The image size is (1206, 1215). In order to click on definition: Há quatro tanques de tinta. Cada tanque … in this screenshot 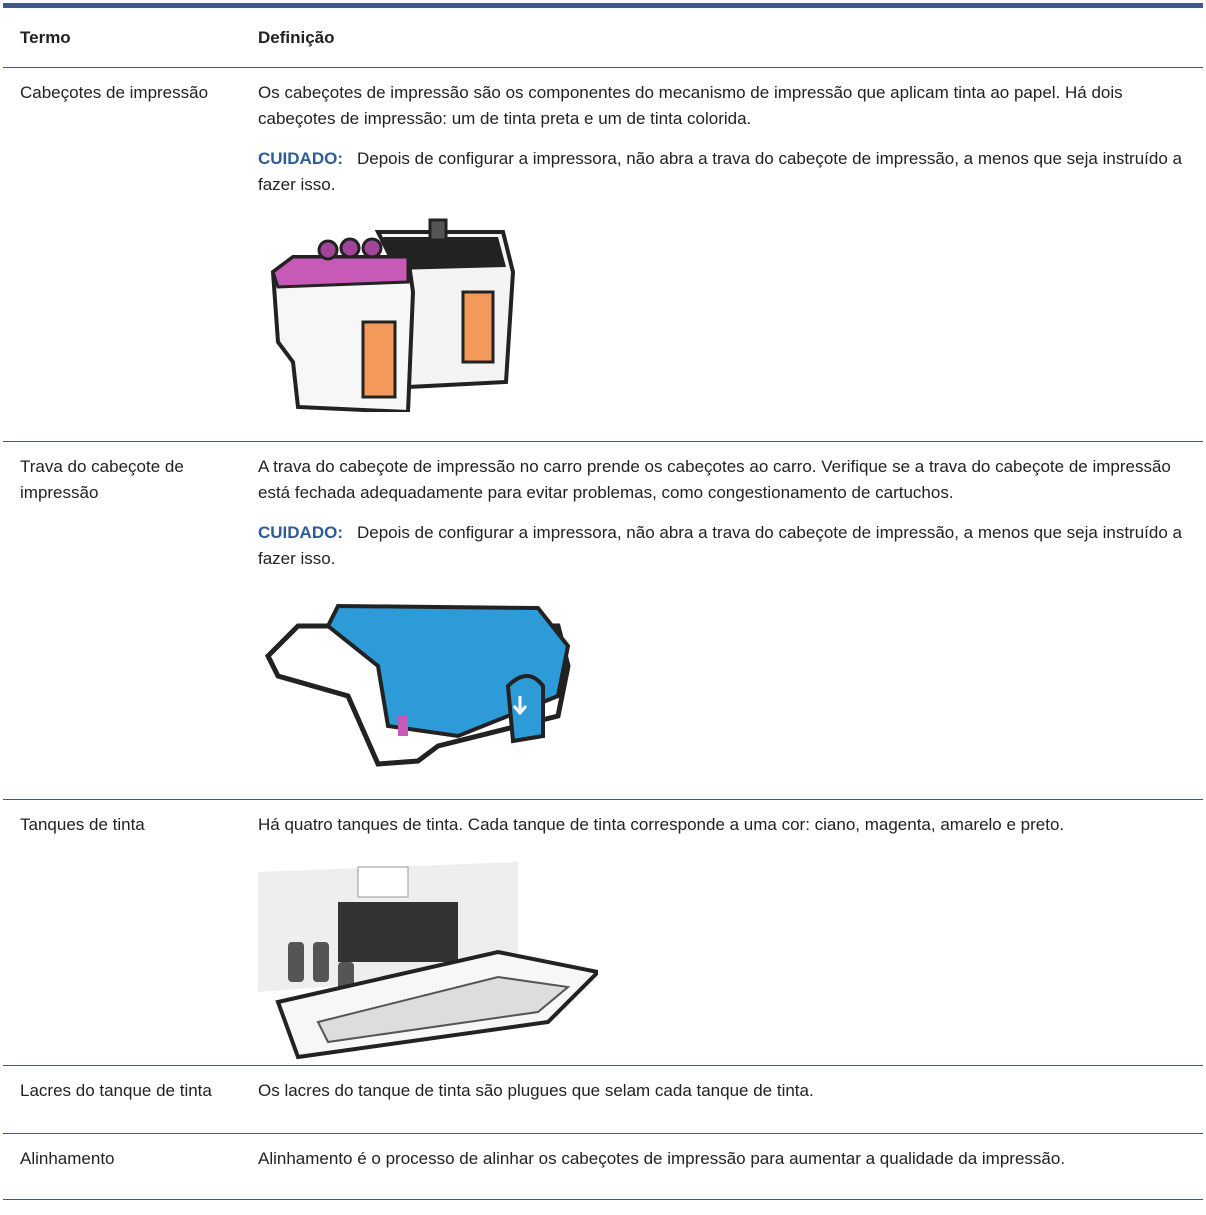, I will do `click(661, 824)`.